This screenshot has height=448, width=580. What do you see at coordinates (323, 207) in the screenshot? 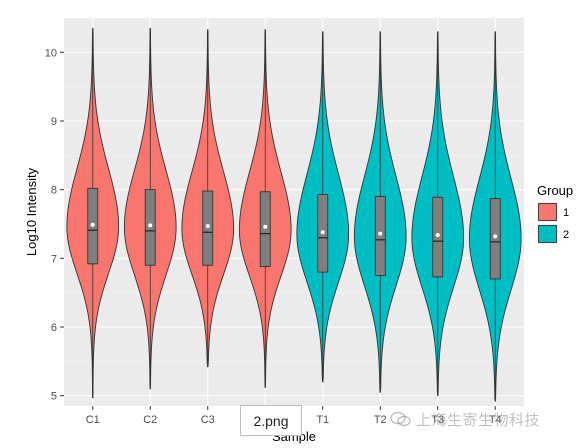
I see `violin-T1` at bounding box center [323, 207].